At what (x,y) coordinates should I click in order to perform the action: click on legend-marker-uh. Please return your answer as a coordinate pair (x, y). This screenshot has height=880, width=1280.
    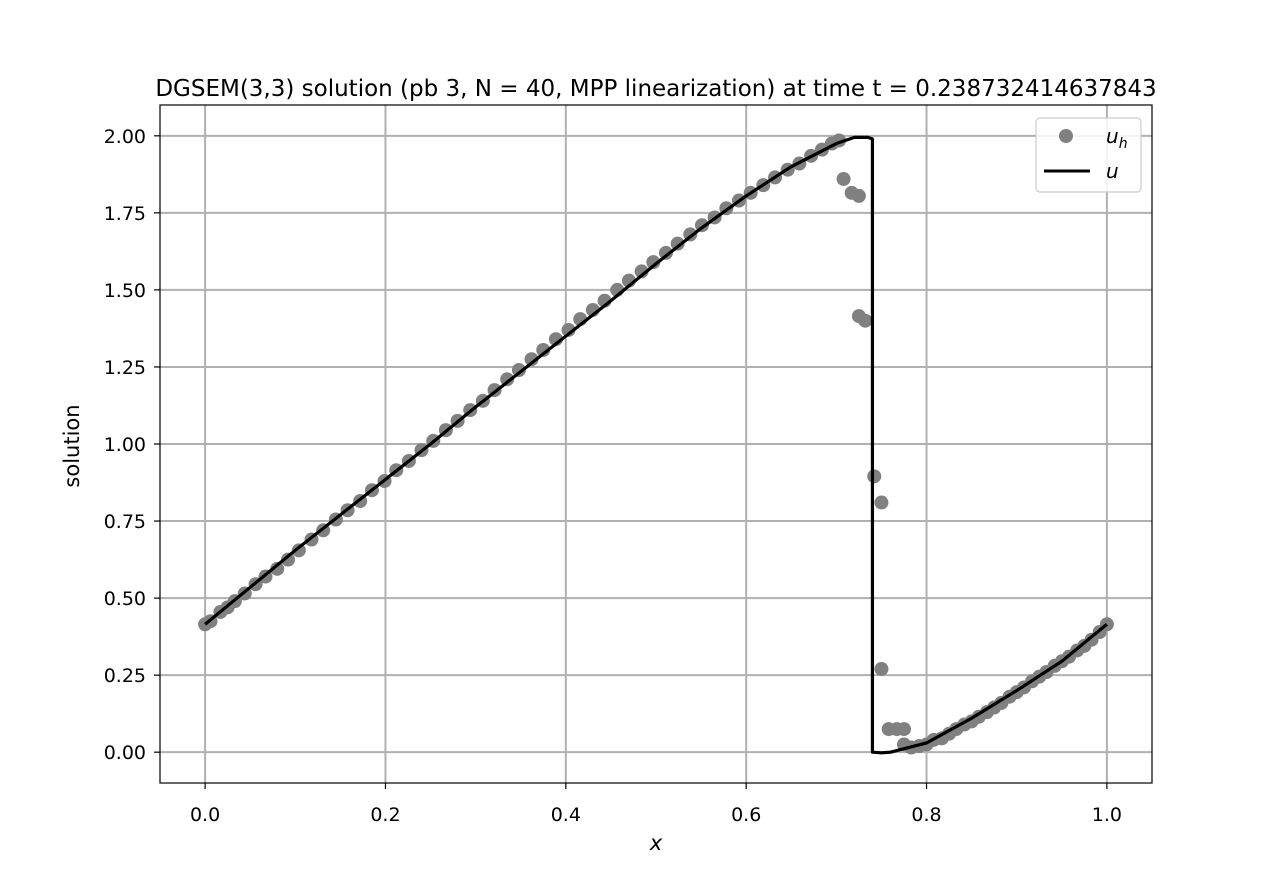
    Looking at the image, I should click on (1066, 136).